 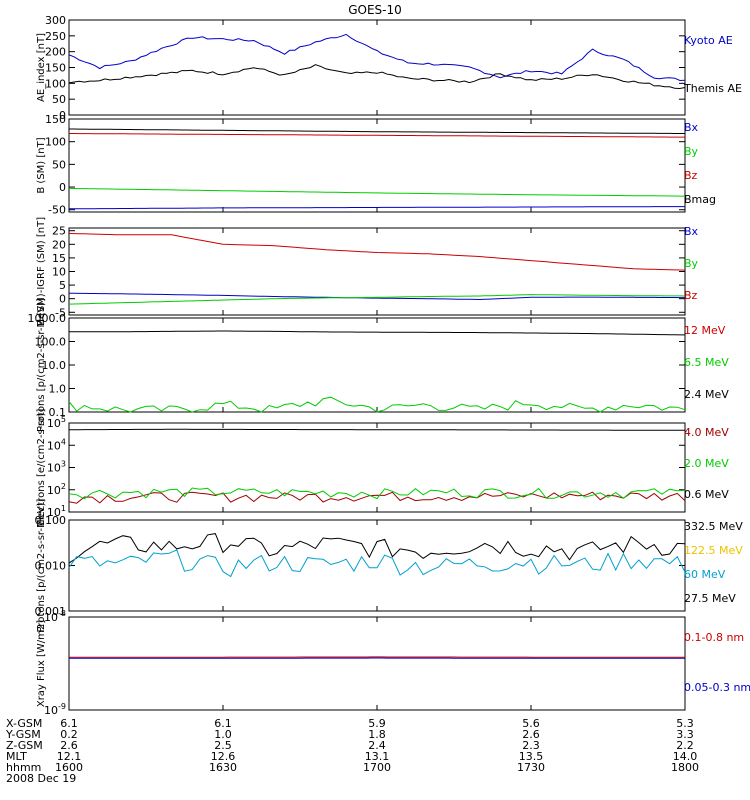 I want to click on legend-entry: 0.6 MeV, so click(x=706, y=494).